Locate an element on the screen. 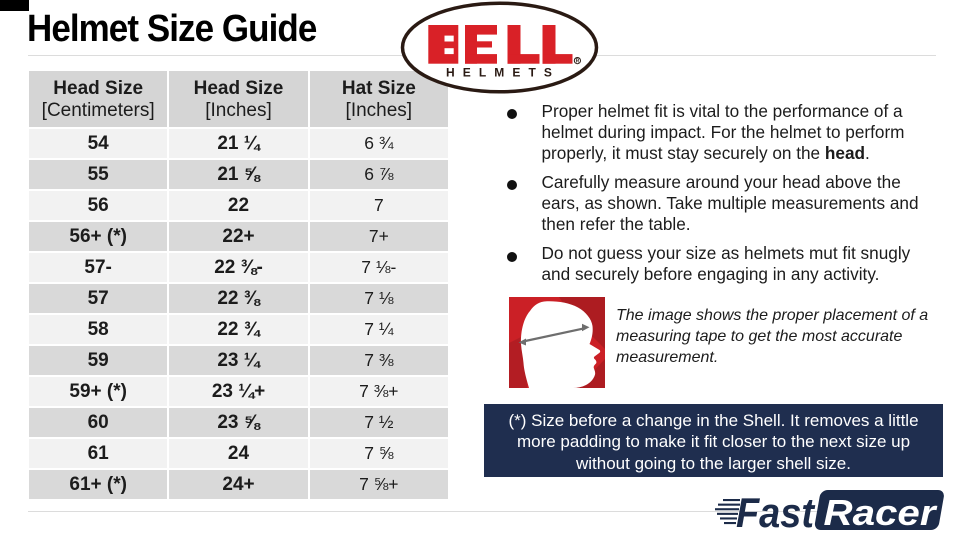 Image resolution: width=960 pixels, height=540 pixels. svg-text: R is located at coordinates (578, 62).